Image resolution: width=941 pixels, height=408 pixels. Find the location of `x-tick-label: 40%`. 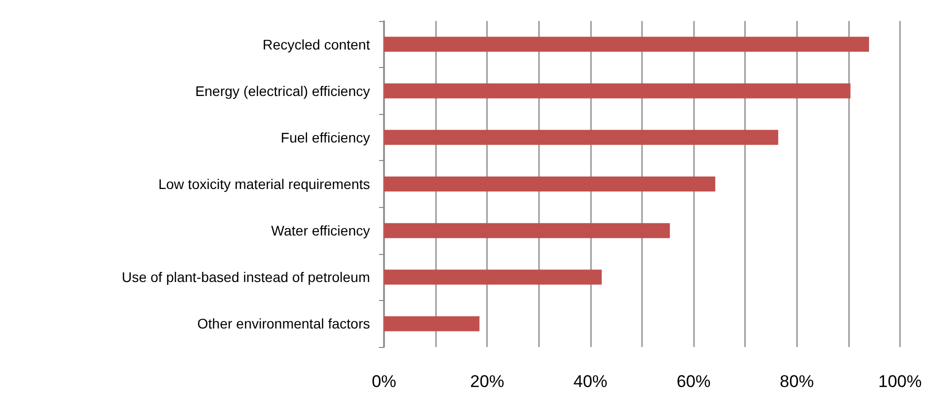

x-tick-label: 40% is located at coordinates (590, 381).